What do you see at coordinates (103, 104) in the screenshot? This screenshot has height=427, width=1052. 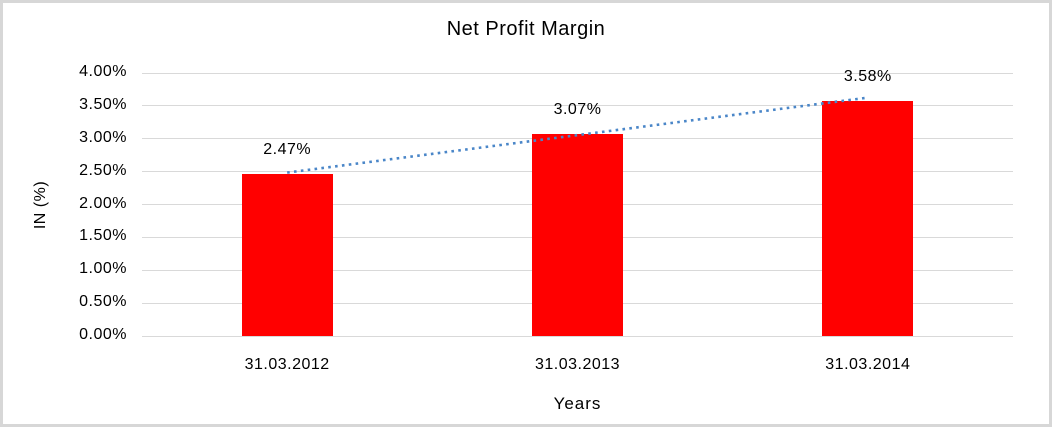 I see `y-axis-tick-label: 3.50%` at bounding box center [103, 104].